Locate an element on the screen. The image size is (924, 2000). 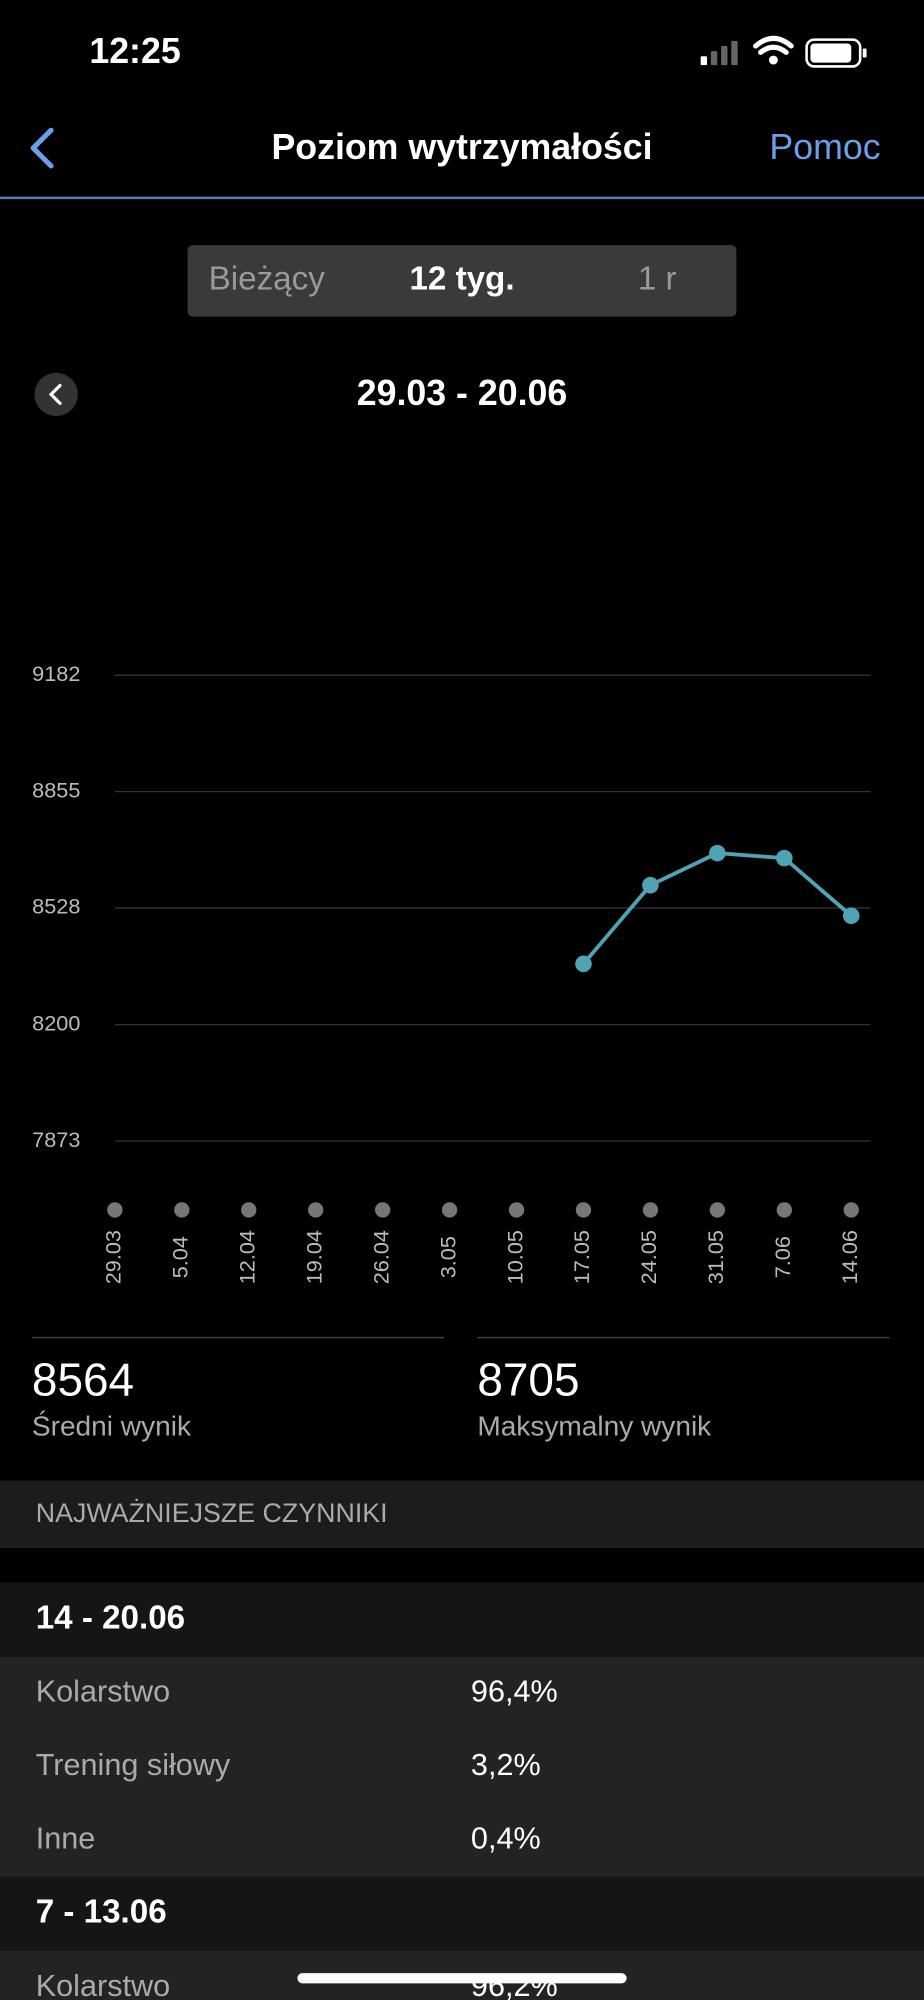
y-tick-label: 9182 is located at coordinates (56, 673).